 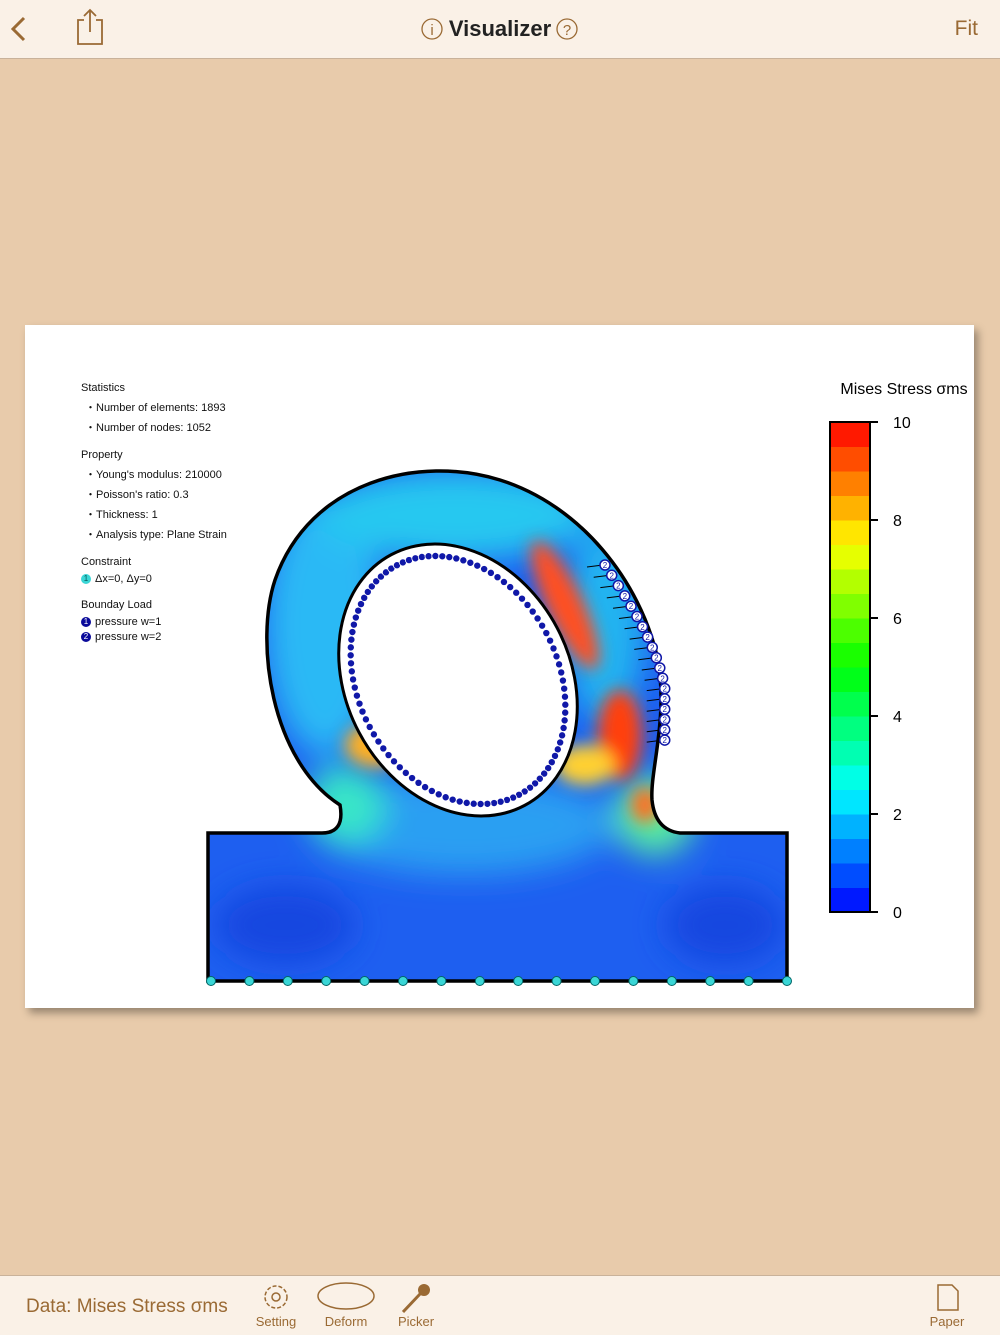 I want to click on deform-icon, so click(x=346, y=1296).